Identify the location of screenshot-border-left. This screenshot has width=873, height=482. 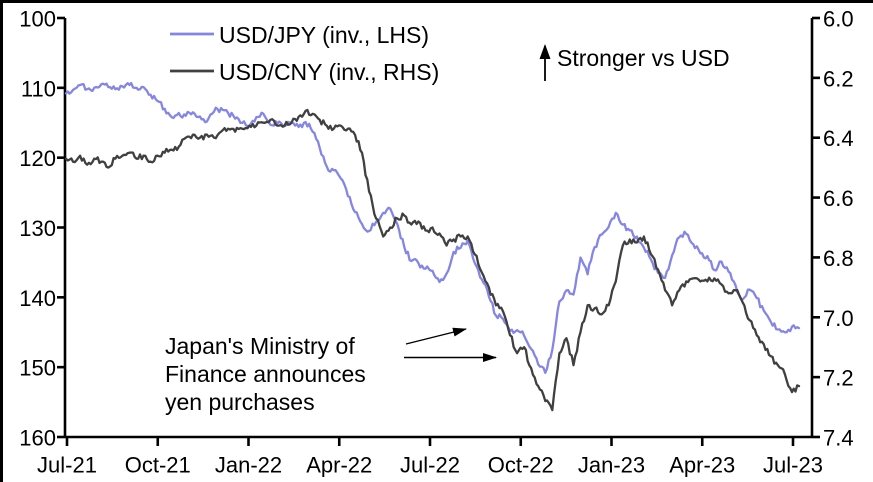
(1, 241).